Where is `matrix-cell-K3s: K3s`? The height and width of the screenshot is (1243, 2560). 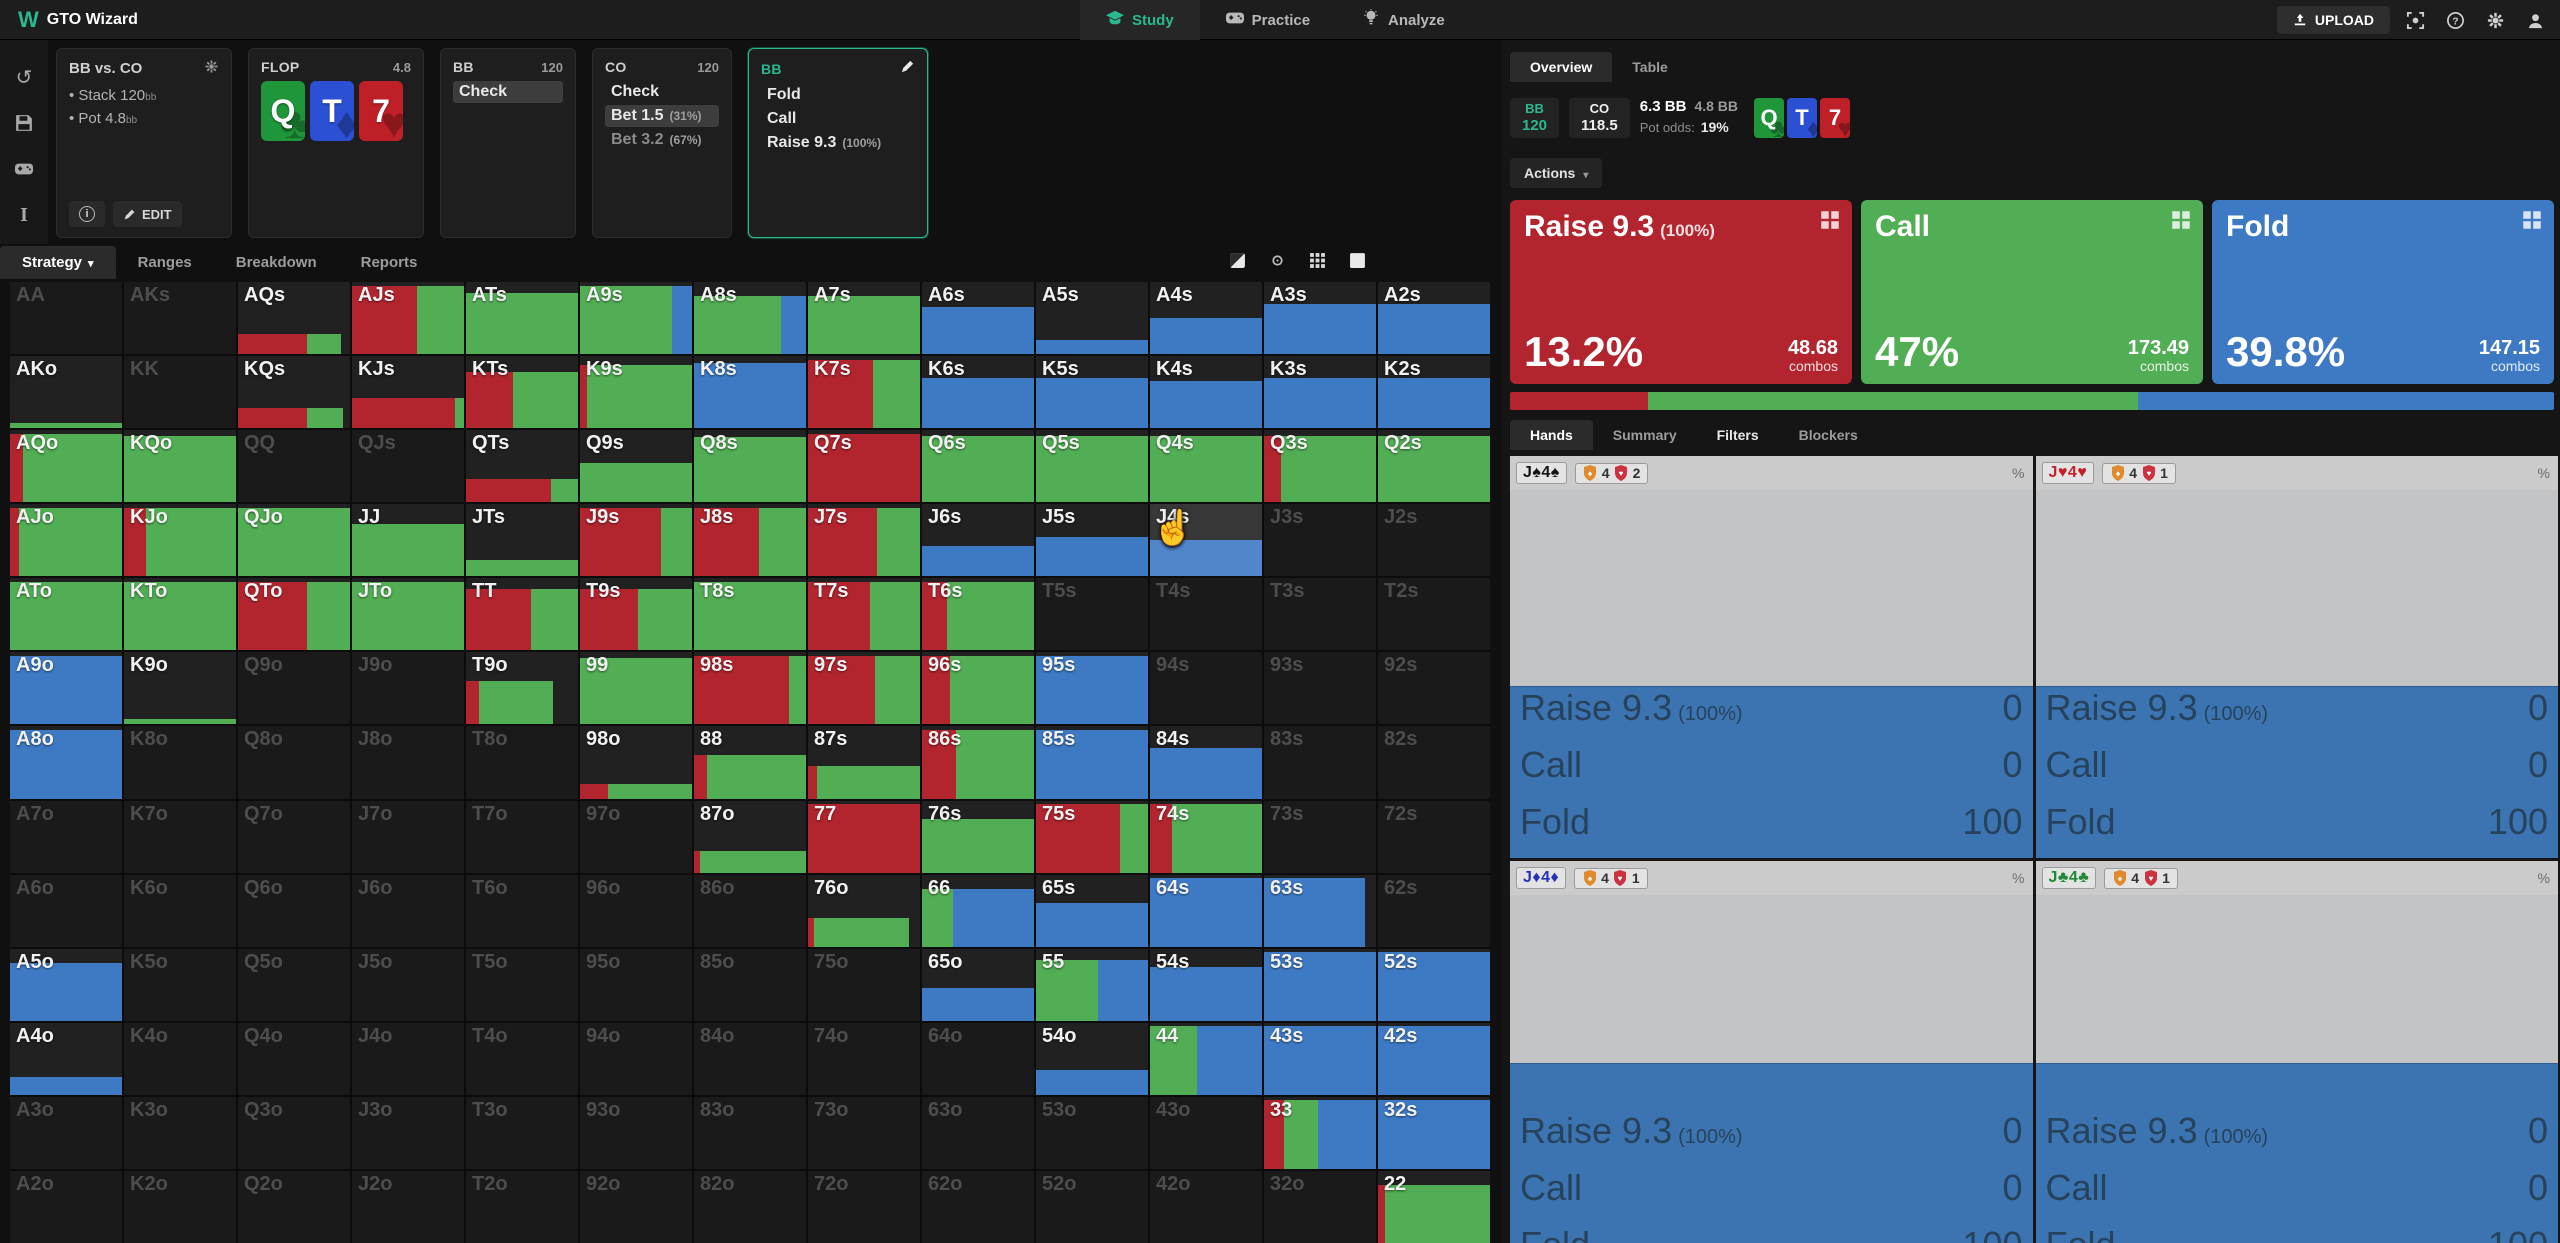 matrix-cell-K3s: K3s is located at coordinates (1320, 392).